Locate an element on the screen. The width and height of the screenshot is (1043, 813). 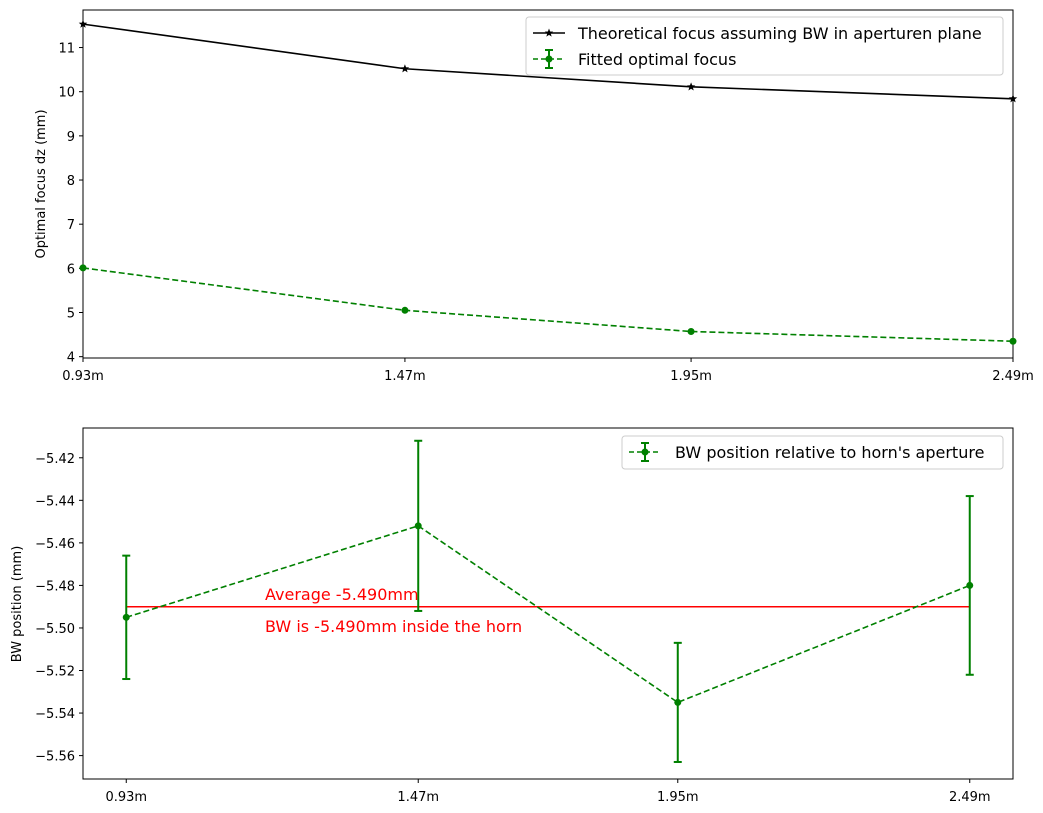
top-y-axis: 4 5 6 7 8 9 10 11 is located at coordinates (70, 204).